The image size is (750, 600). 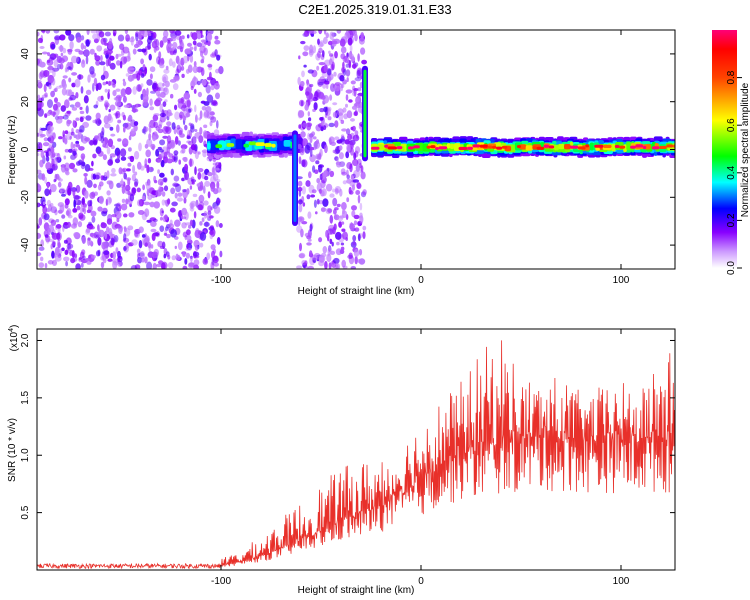 What do you see at coordinates (255, 145) in the screenshot?
I see `spectrogram-region-signal_band` at bounding box center [255, 145].